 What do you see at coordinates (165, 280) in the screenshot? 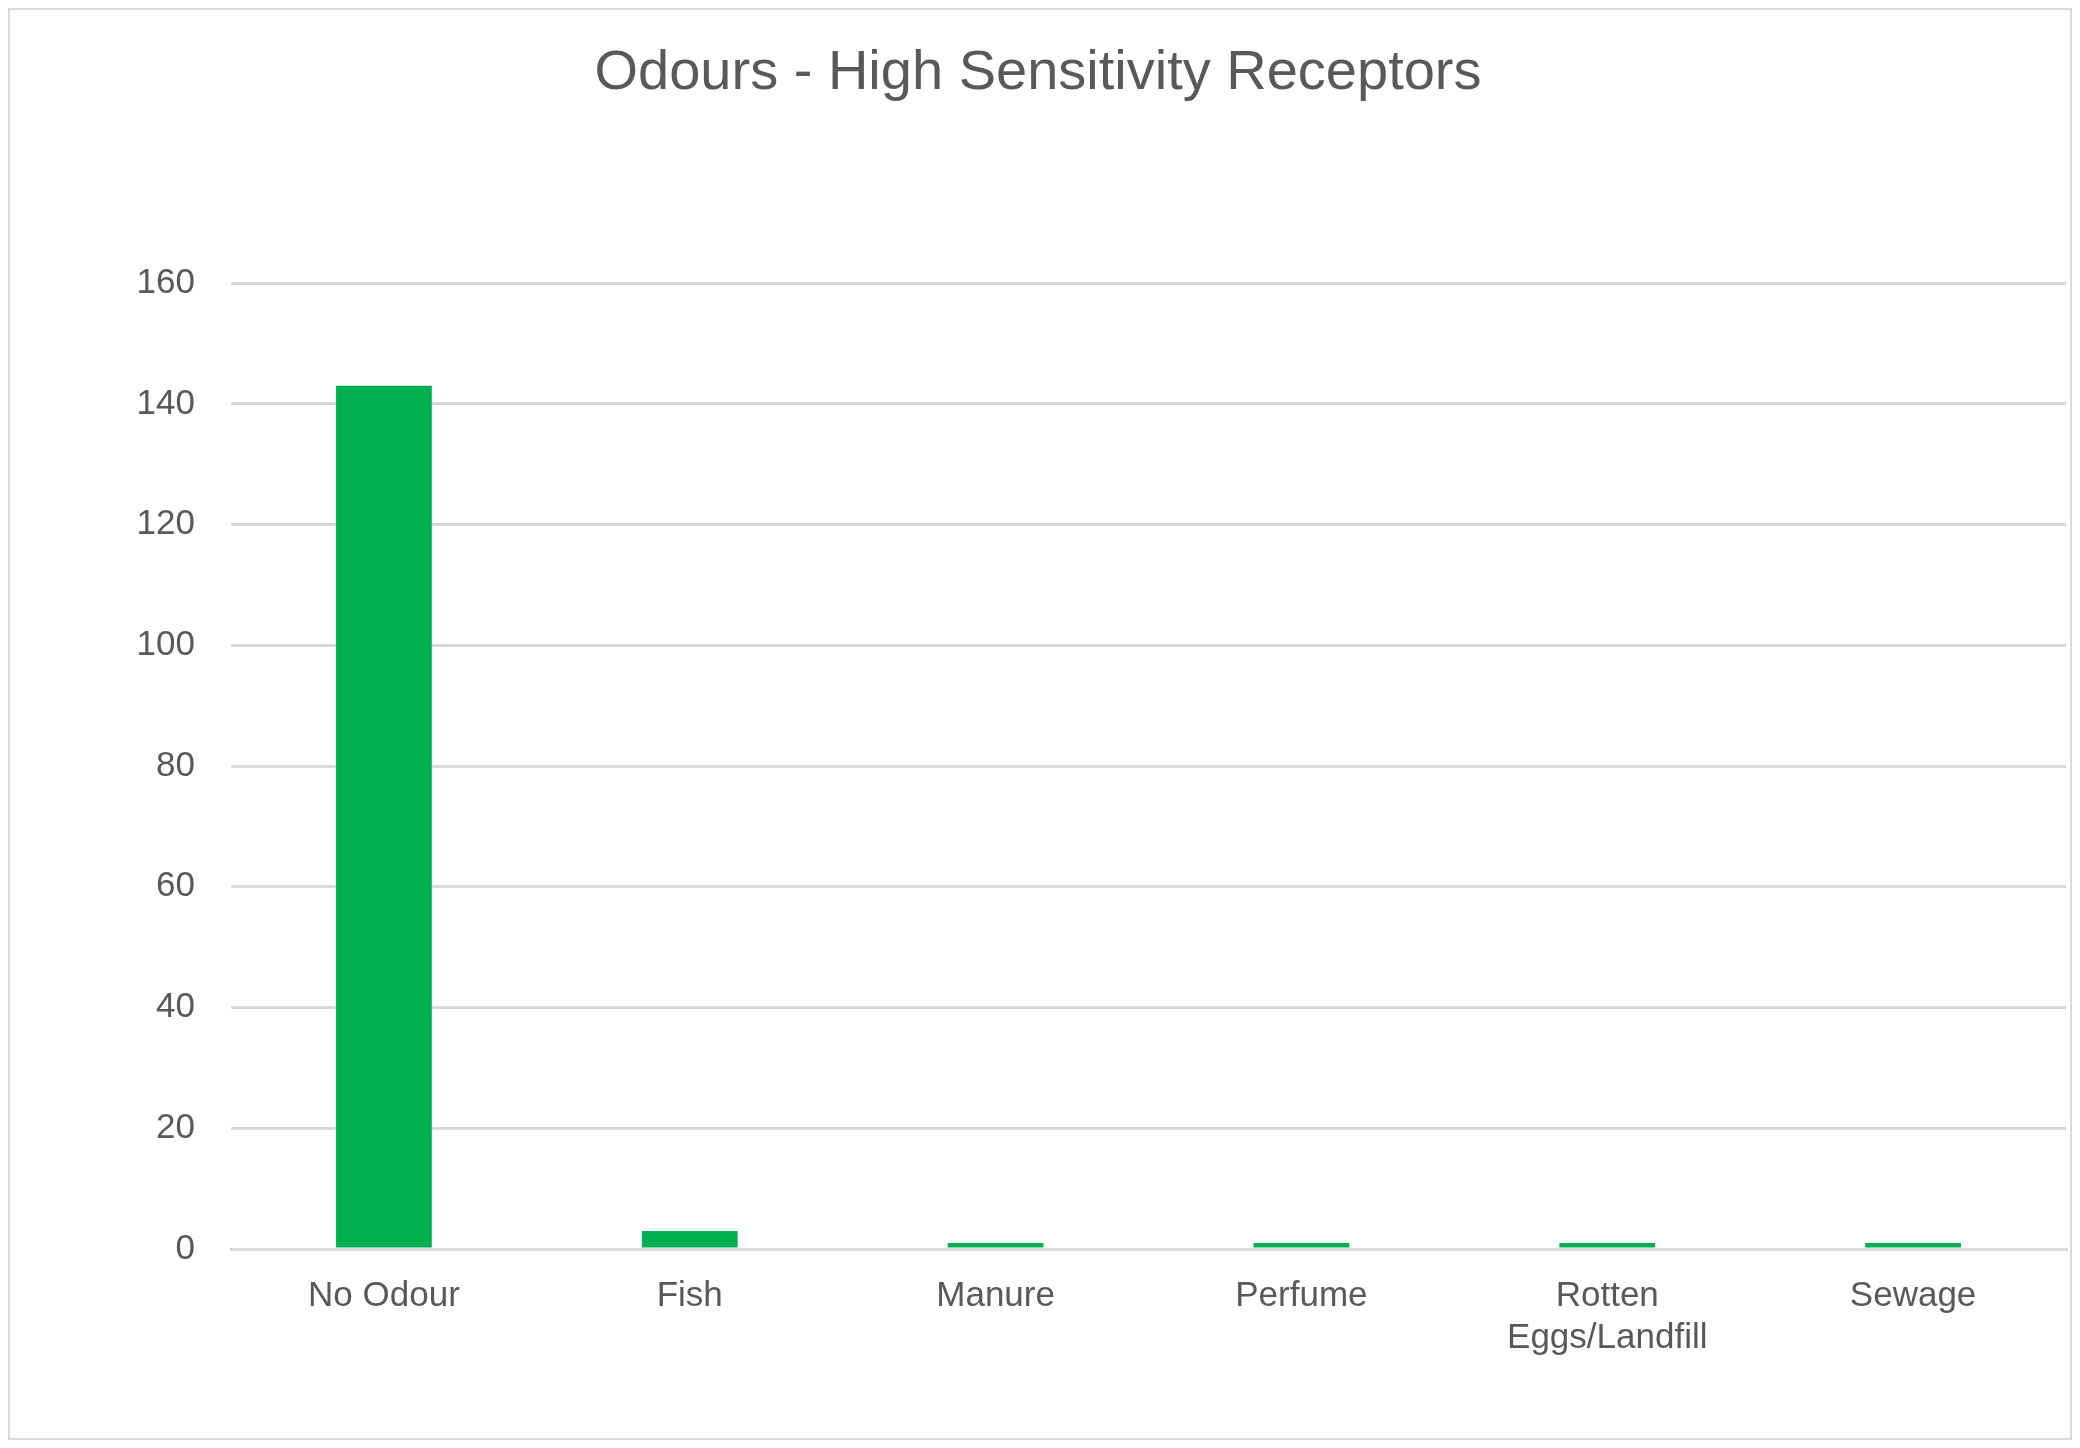
I see `y-tick-label: 160` at bounding box center [165, 280].